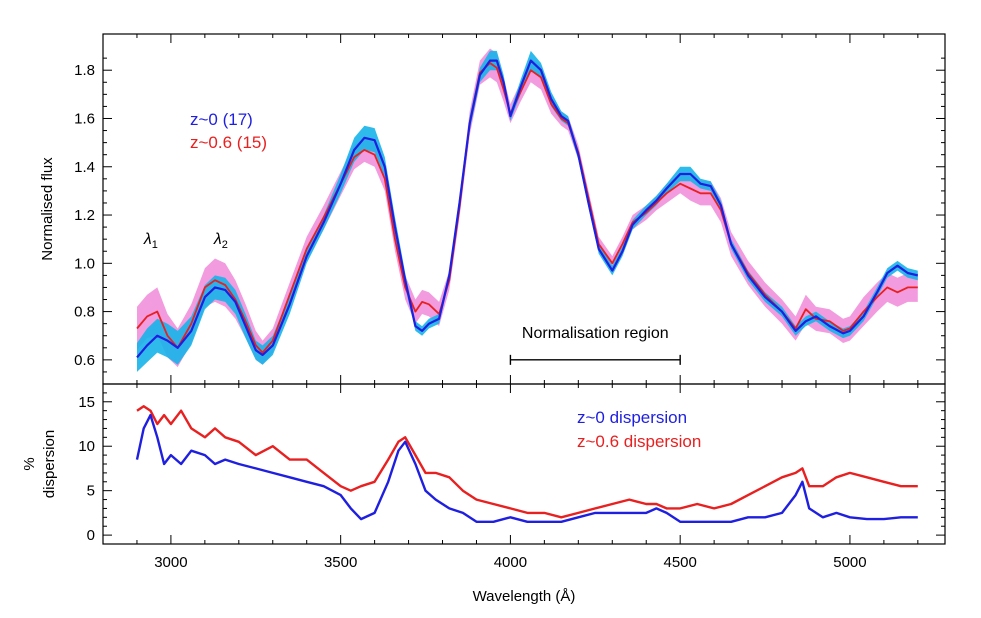  I want to click on bottom-y-tick-label: 15, so click(86, 402).